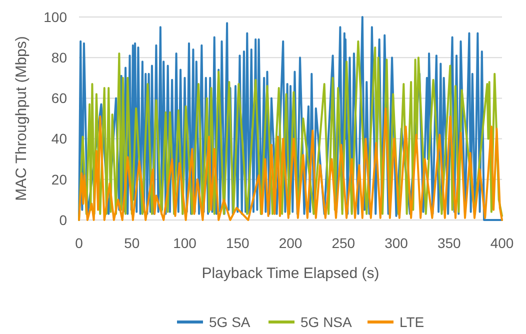 Image resolution: width=526 pixels, height=334 pixels. I want to click on y-tick-label: 20, so click(59, 179).